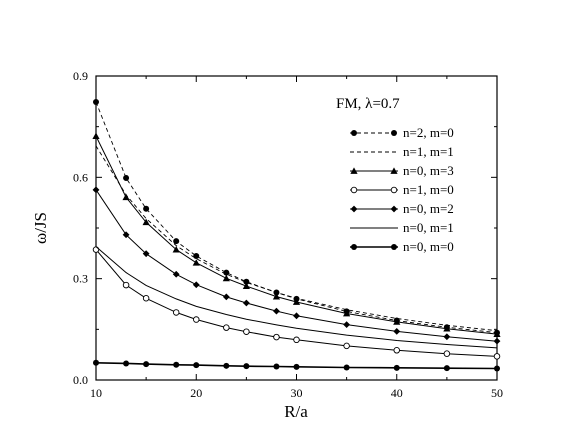 The height and width of the screenshot is (445, 576). I want to click on legend-item: n=0, m=2, so click(402, 208).